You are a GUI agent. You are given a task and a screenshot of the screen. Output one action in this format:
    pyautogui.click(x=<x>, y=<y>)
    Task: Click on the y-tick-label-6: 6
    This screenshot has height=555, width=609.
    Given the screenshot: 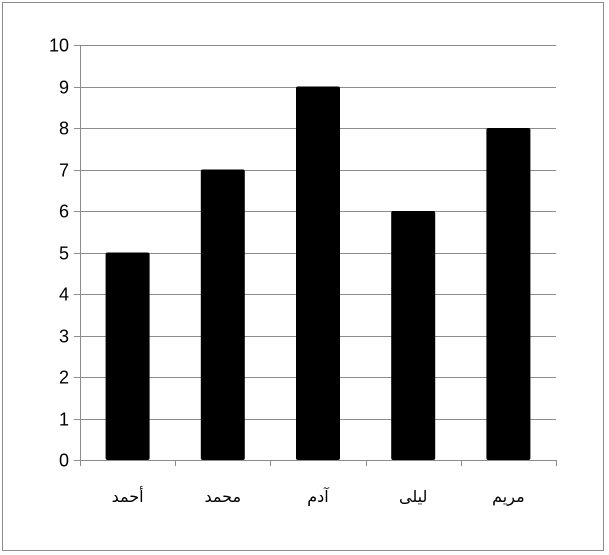 What is the action you would take?
    pyautogui.click(x=64, y=212)
    